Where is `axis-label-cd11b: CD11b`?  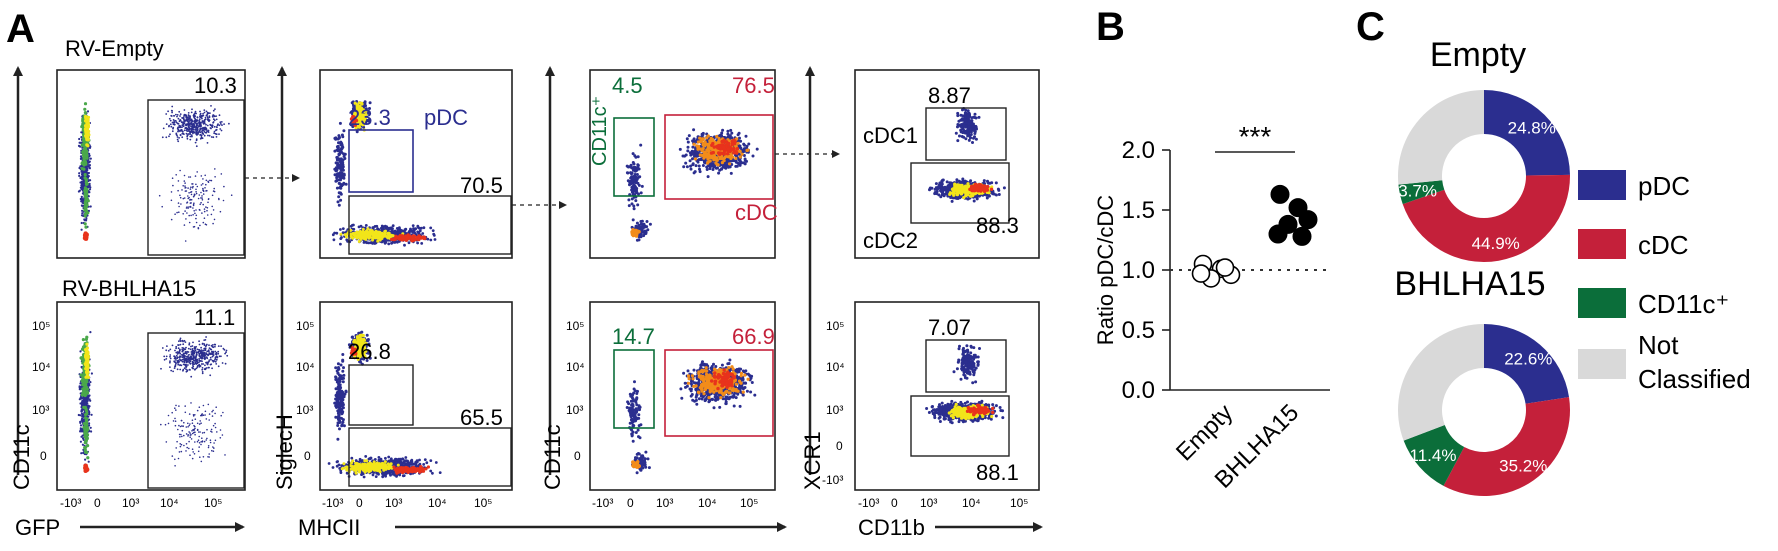
axis-label-cd11b: CD11b is located at coordinates (891, 527).